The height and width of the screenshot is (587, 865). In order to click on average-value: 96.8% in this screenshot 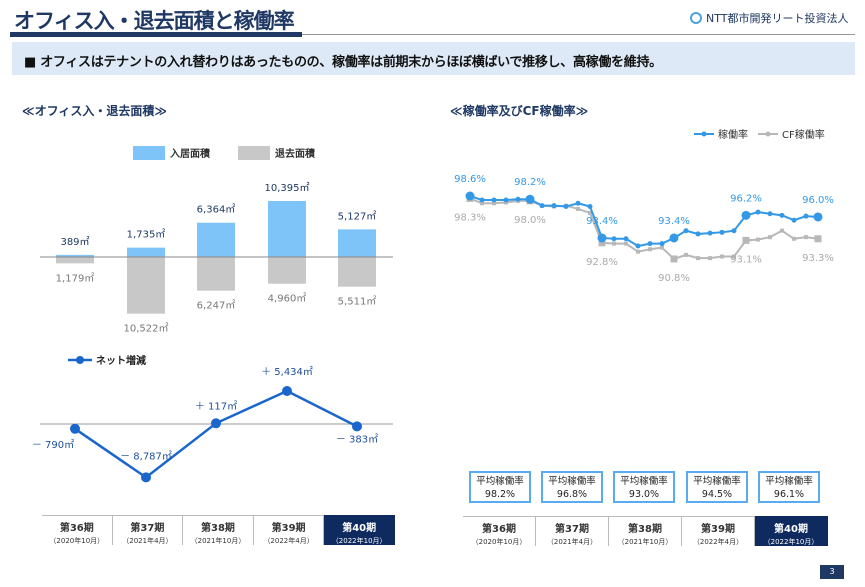, I will do `click(572, 494)`.